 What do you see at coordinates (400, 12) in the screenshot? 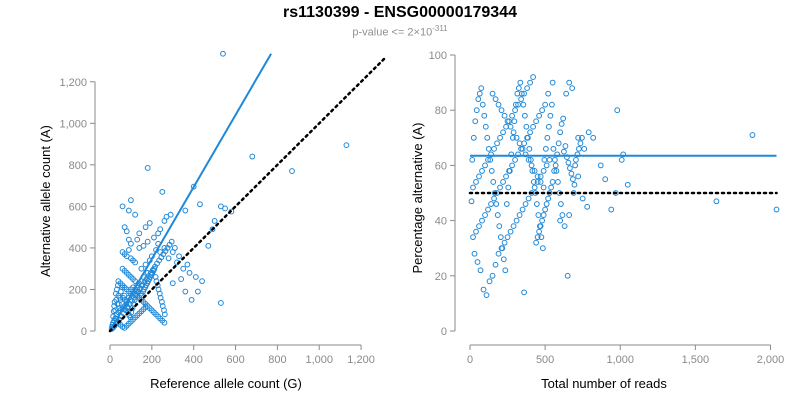
I see `chart-title: rs1130399 - ENSG00000179344` at bounding box center [400, 12].